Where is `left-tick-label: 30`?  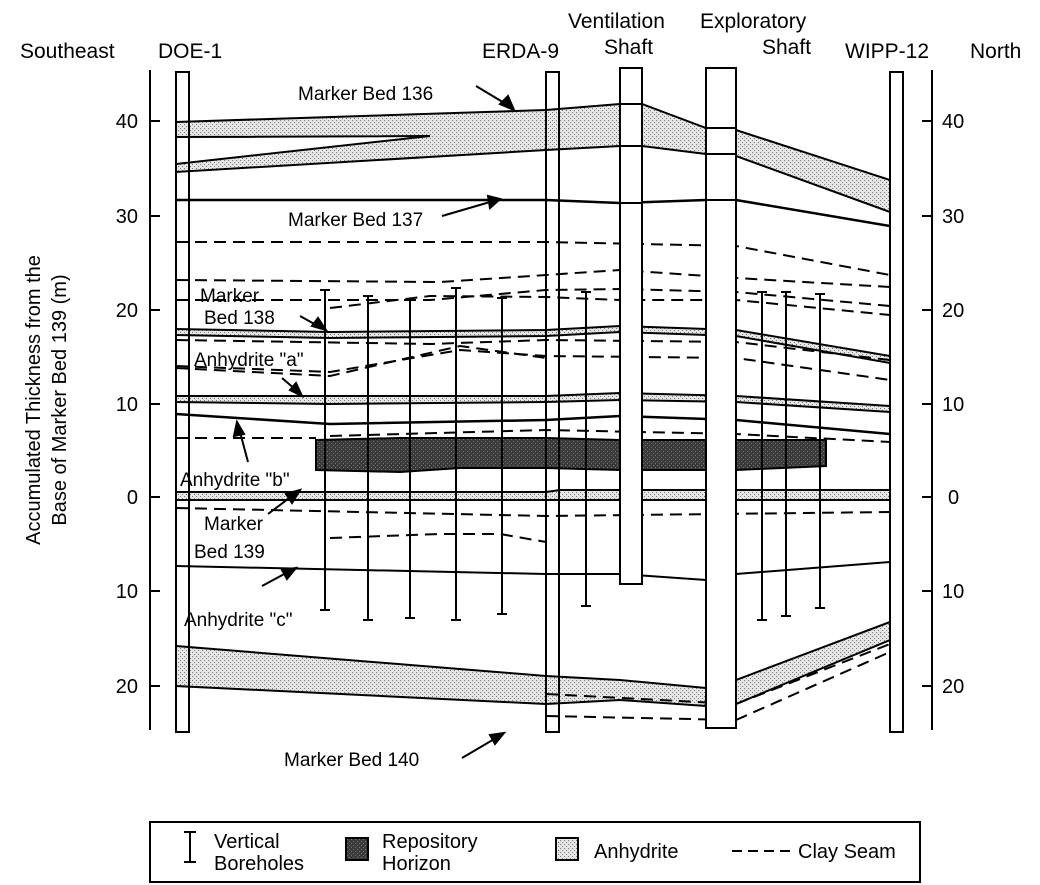 left-tick-label: 30 is located at coordinates (127, 217).